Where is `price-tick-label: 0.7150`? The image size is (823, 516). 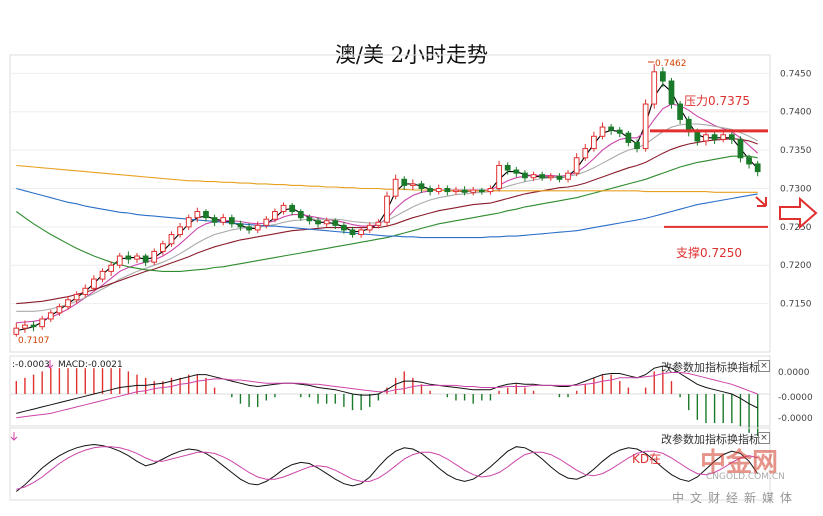
price-tick-label: 0.7150 is located at coordinates (796, 305).